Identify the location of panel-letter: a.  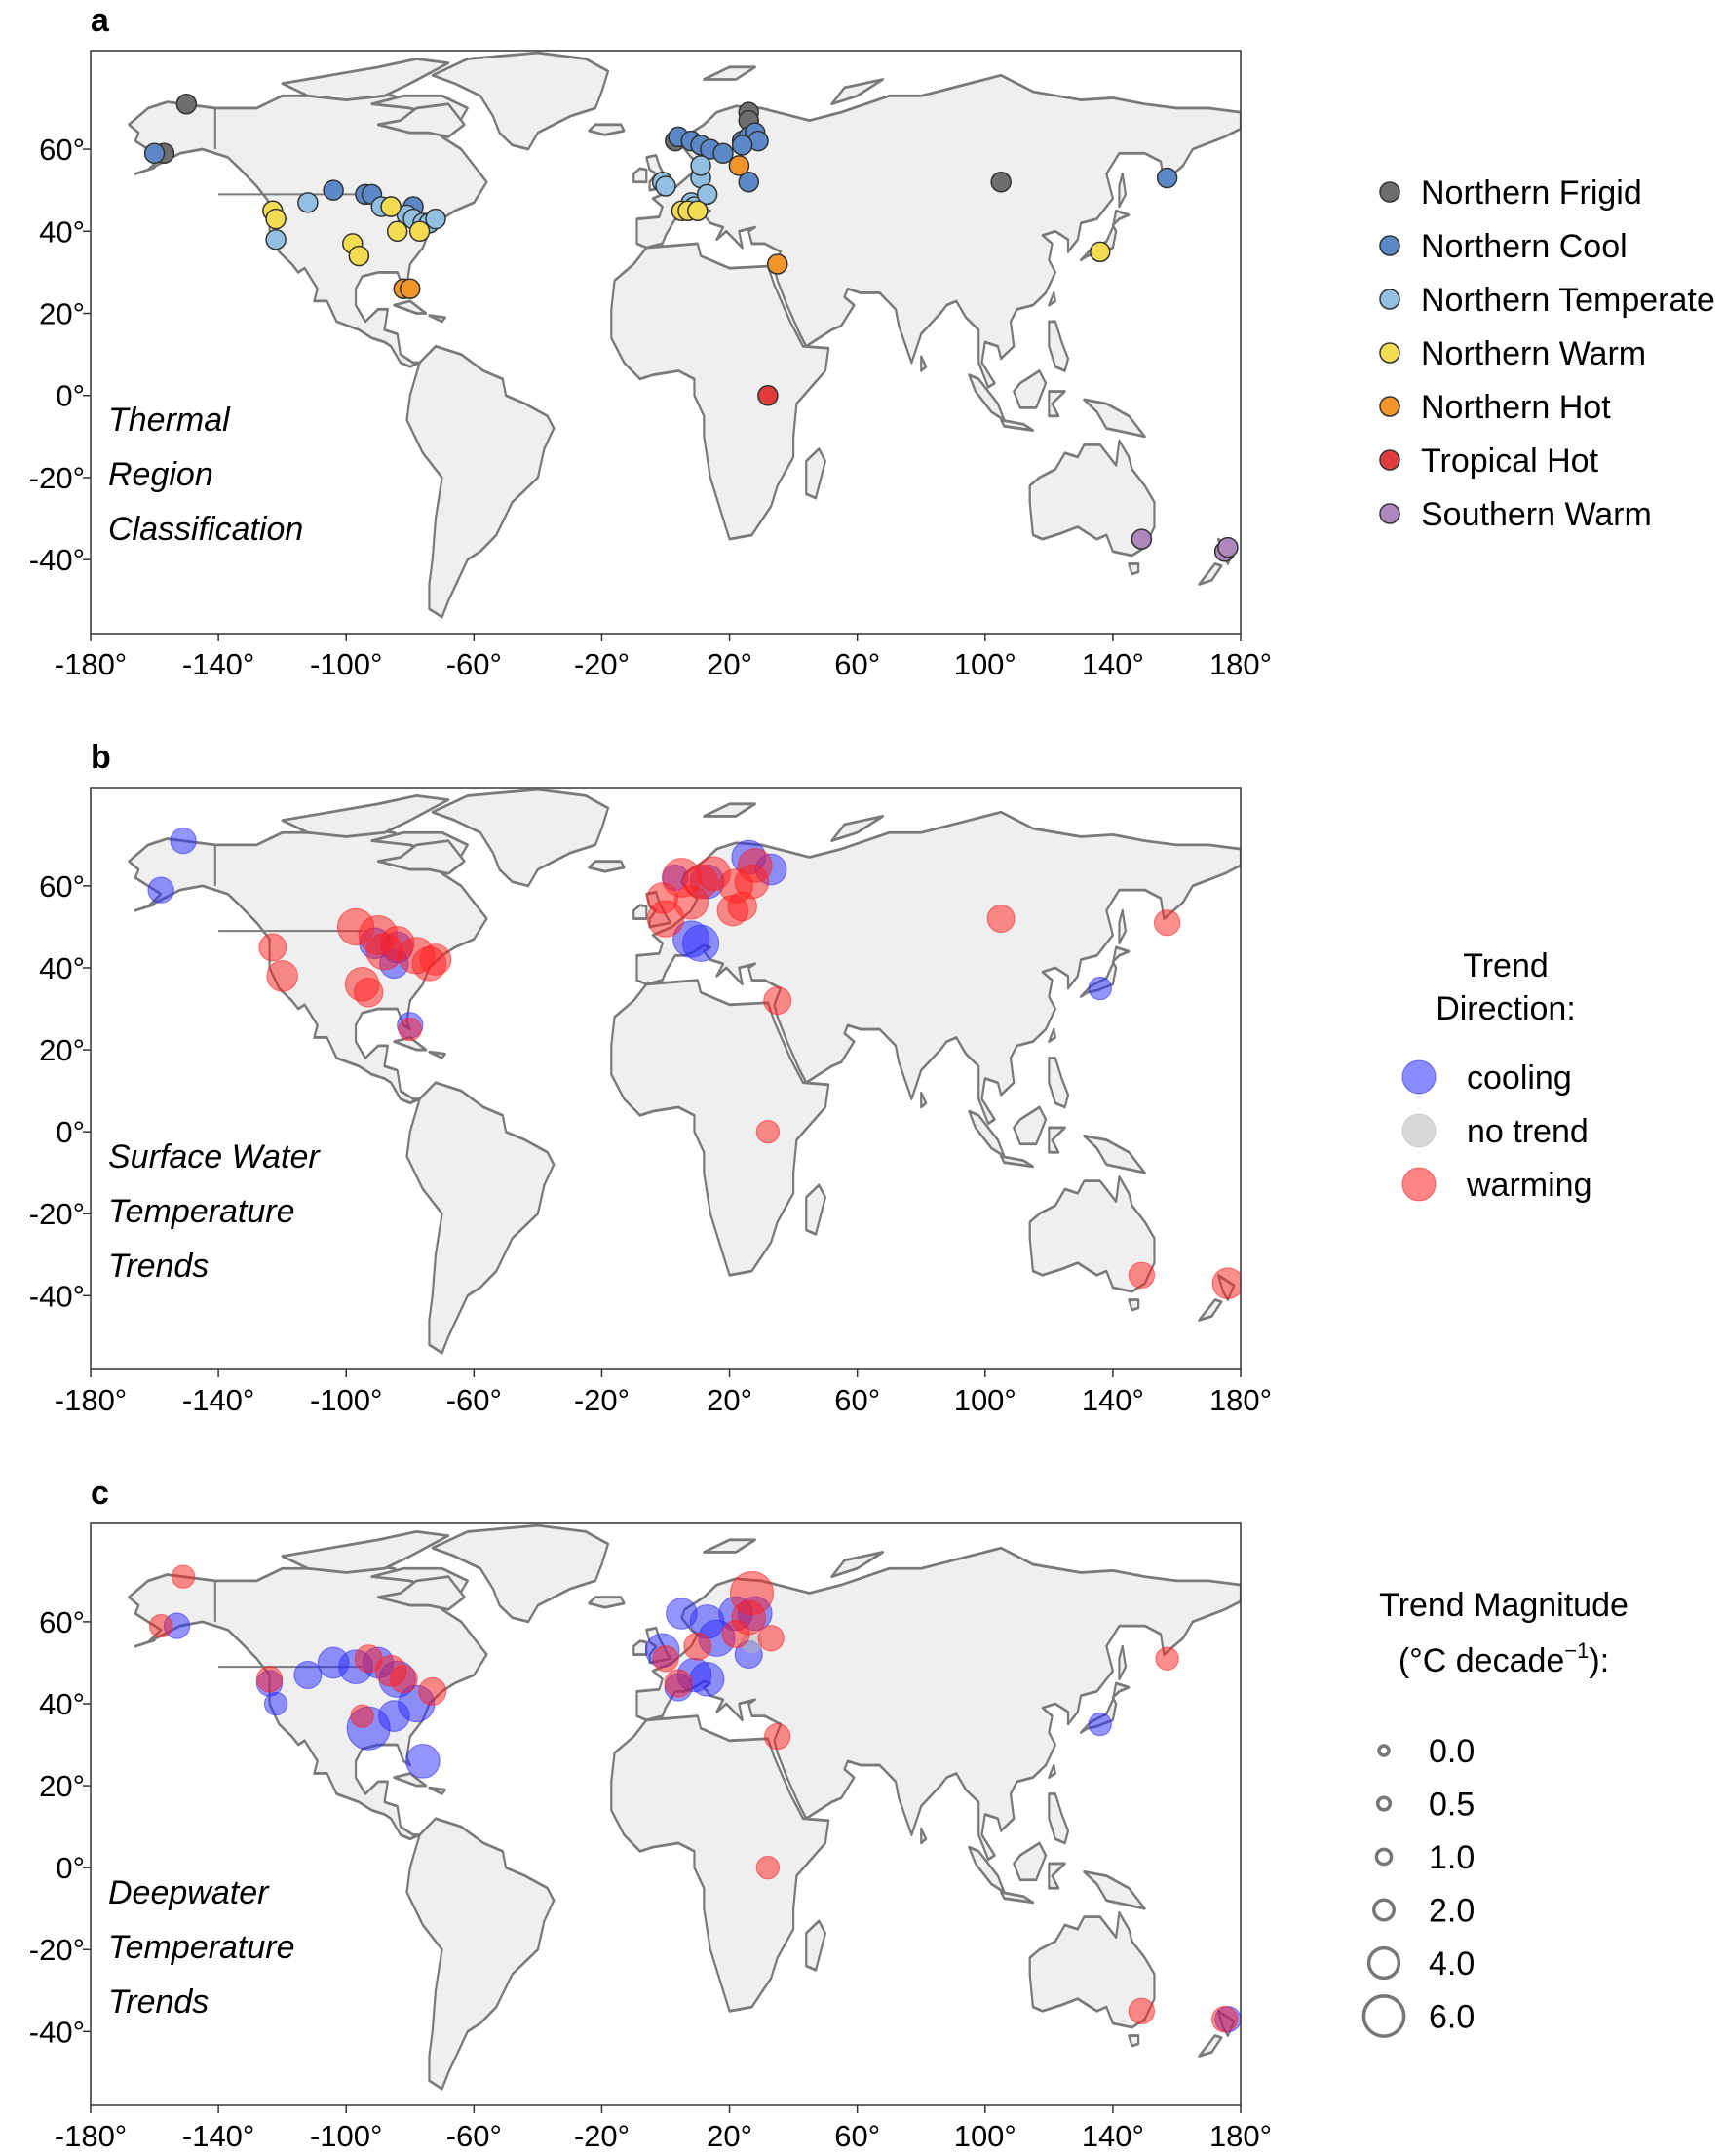
(100, 20).